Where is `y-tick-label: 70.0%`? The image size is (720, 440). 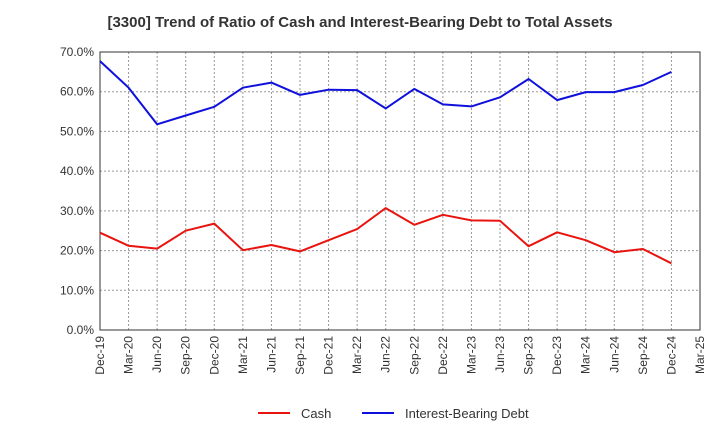
y-tick-label: 70.0% is located at coordinates (77, 52).